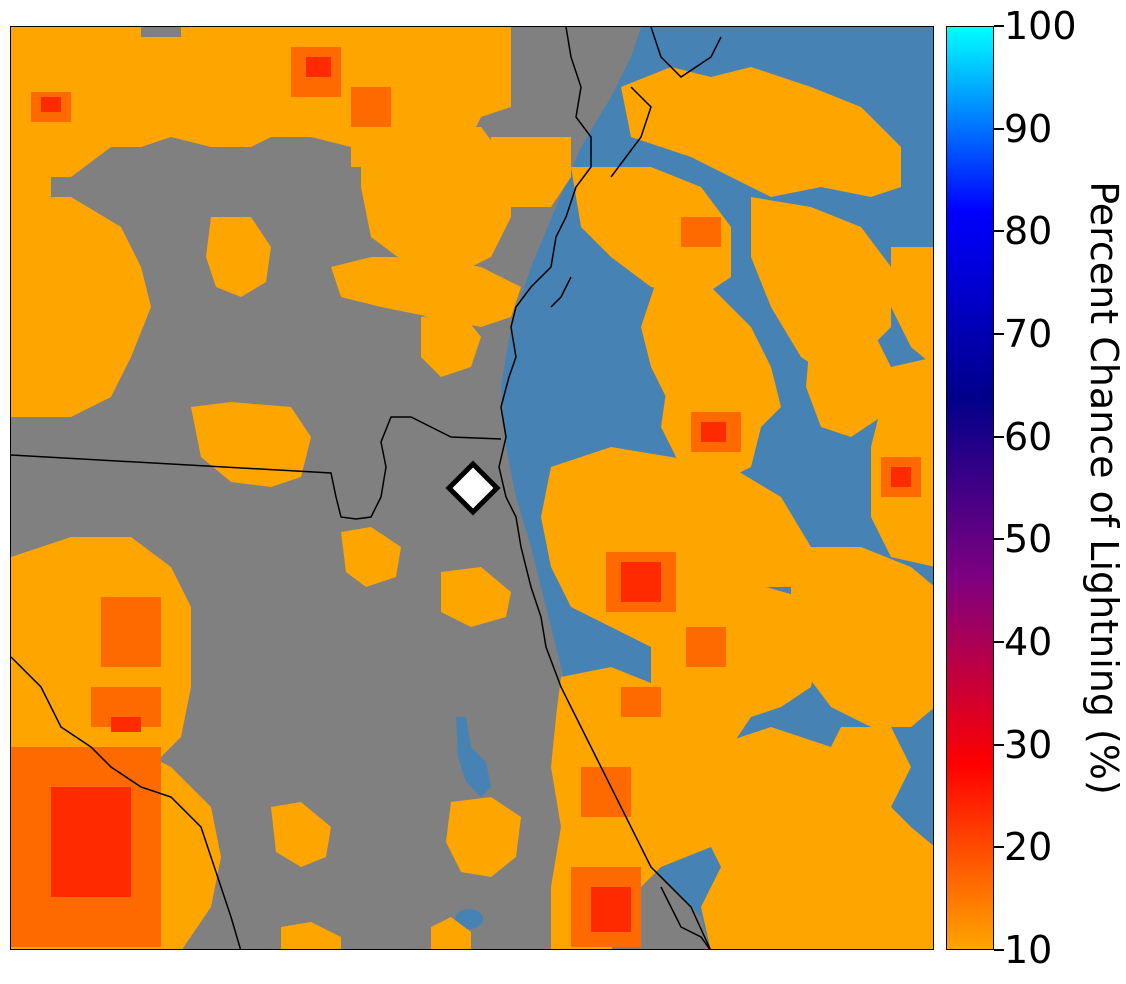 The width and height of the screenshot is (1126, 984). Describe the element at coordinates (256, 468) in the screenshot. I see `state-boundary` at that location.